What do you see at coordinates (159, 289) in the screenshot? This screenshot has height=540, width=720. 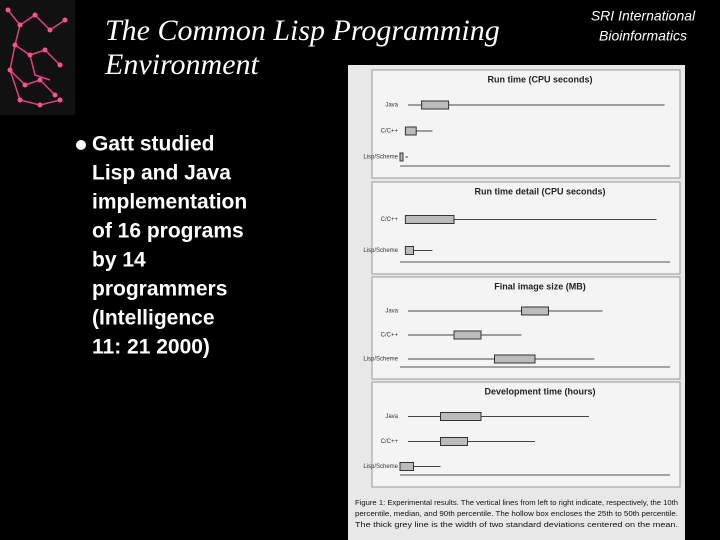 I see `bullet-text: programmers` at bounding box center [159, 289].